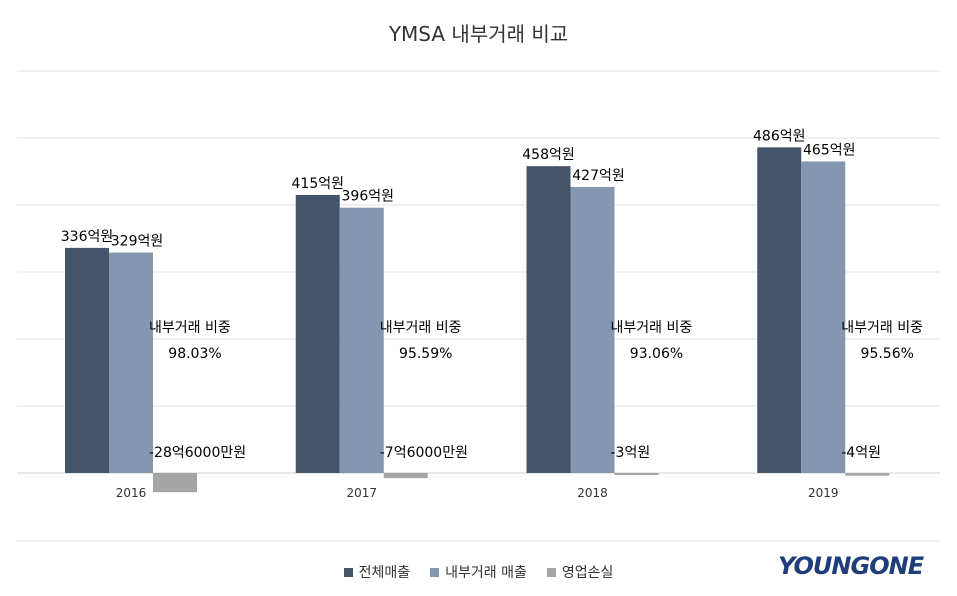 The width and height of the screenshot is (957, 596). I want to click on legend-label: 전체매출, so click(384, 573).